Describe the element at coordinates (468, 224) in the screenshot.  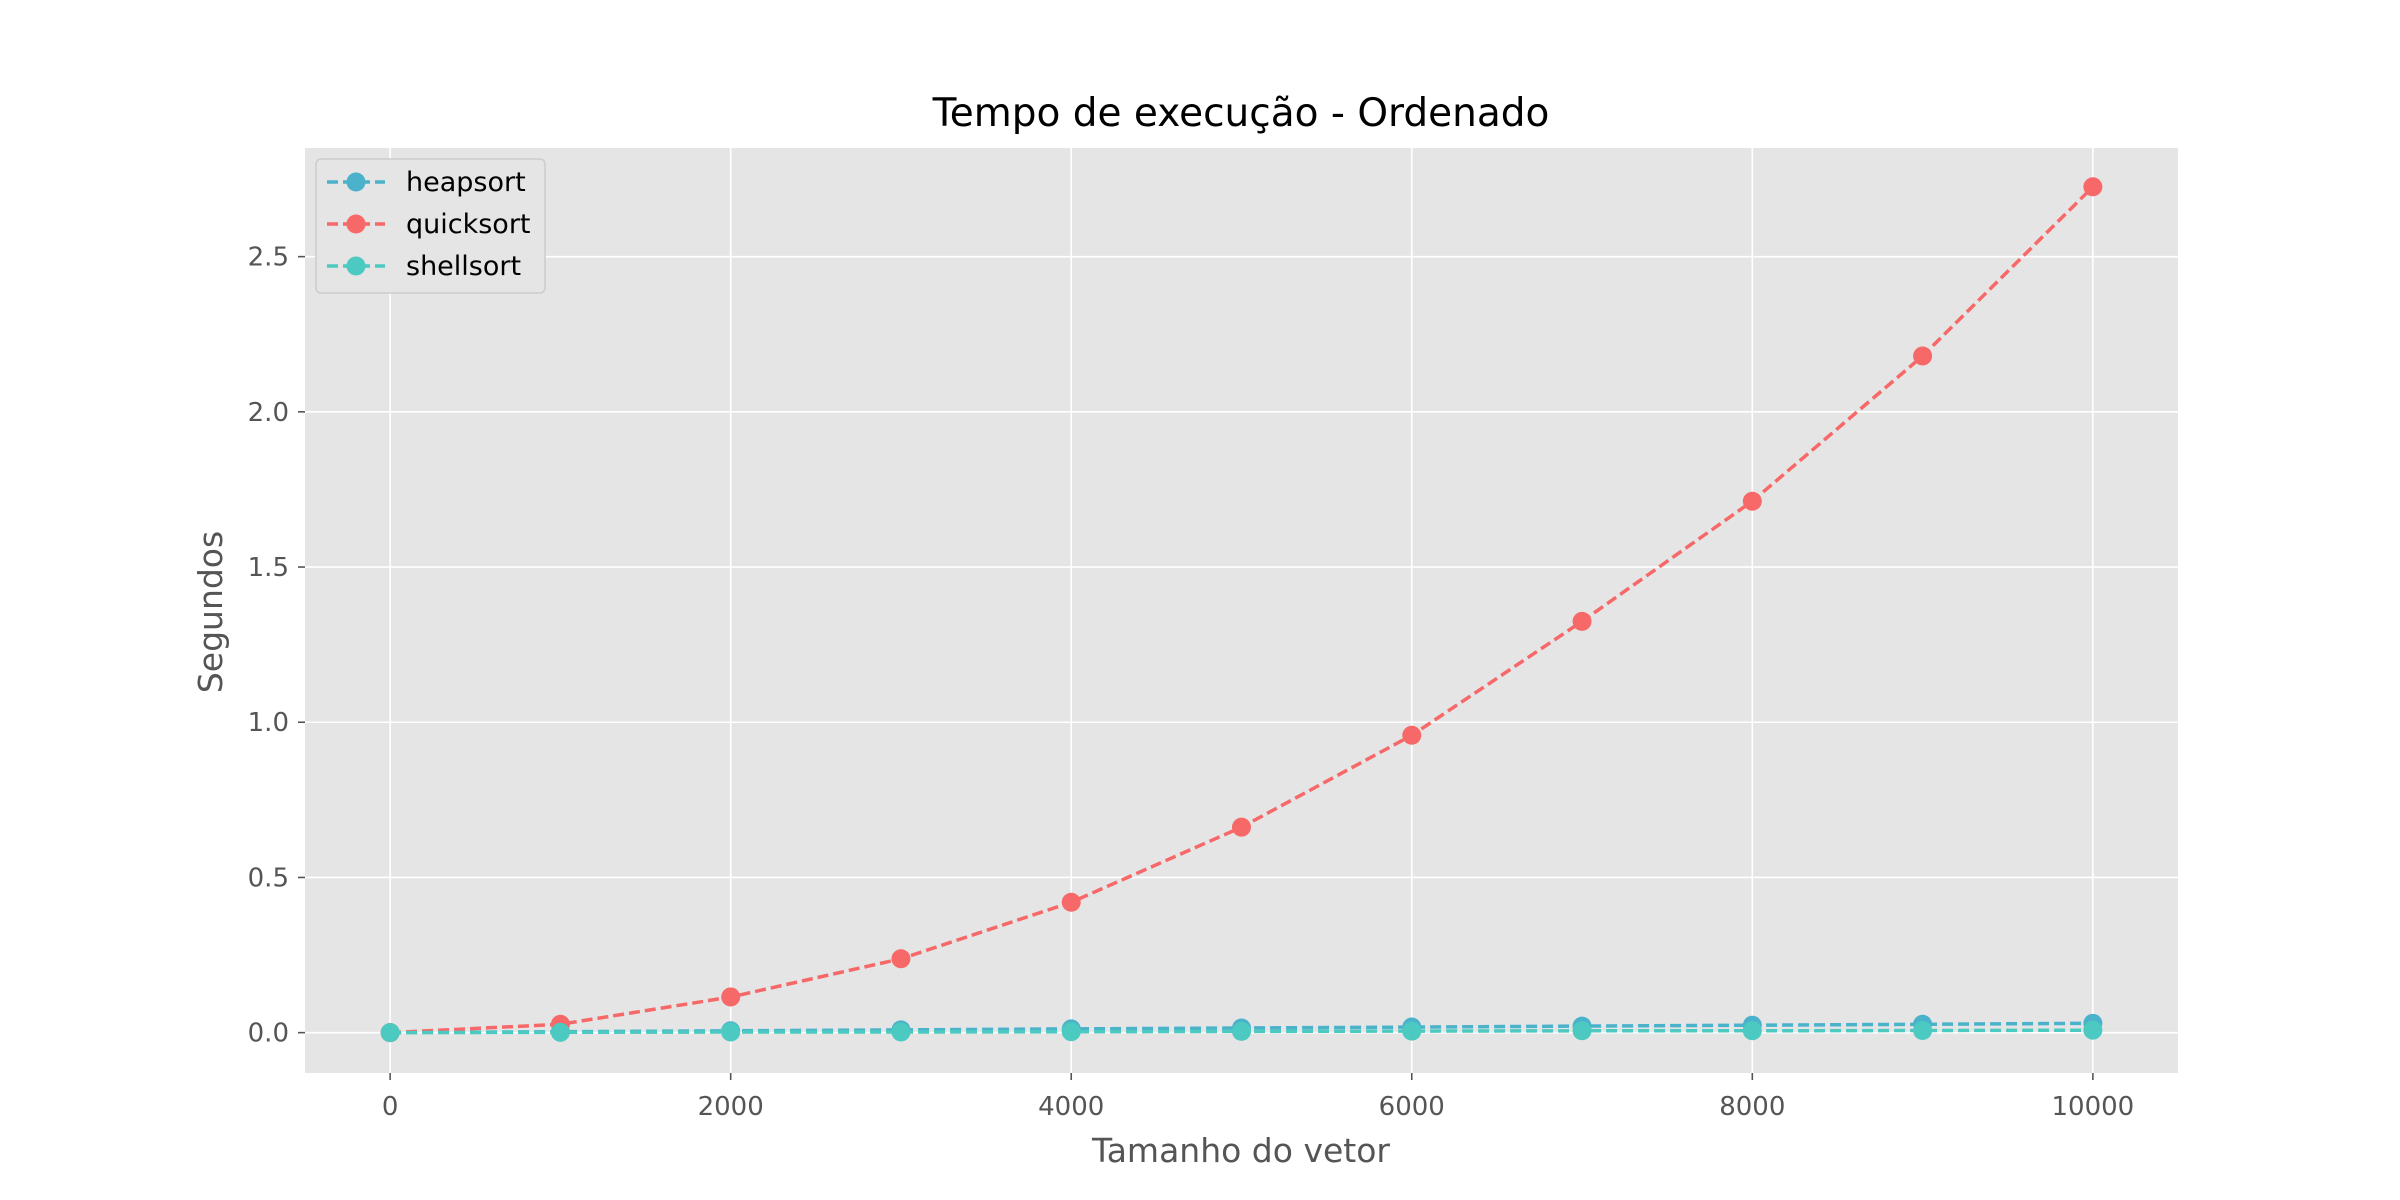
I see `legend-label: quicksort` at that location.